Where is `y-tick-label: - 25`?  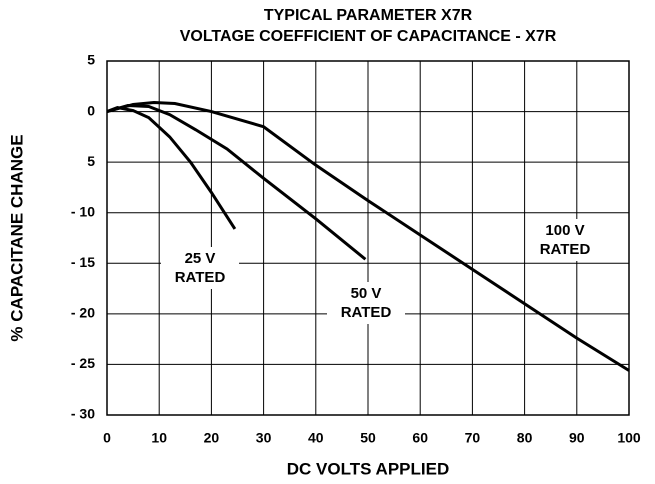 y-tick-label: - 25 is located at coordinates (83, 363).